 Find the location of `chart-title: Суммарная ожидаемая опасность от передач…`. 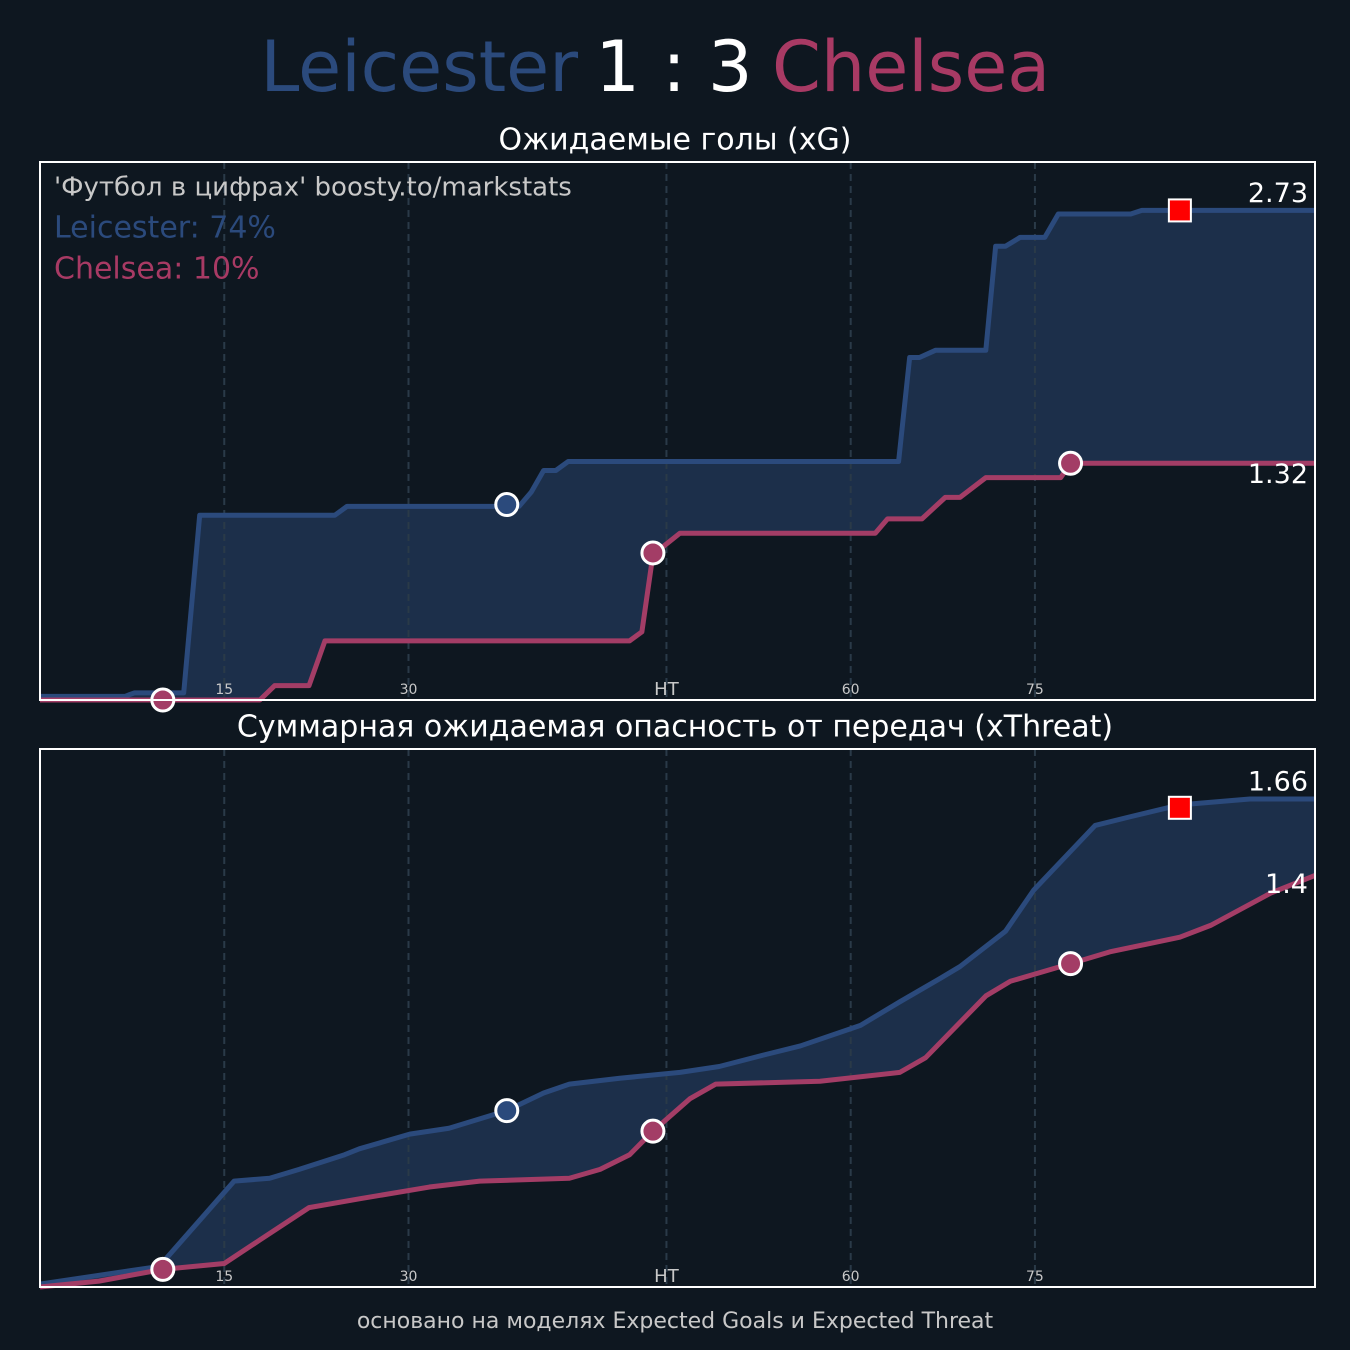

chart-title: Суммарная ожидаемая опасность от передач… is located at coordinates (675, 727).